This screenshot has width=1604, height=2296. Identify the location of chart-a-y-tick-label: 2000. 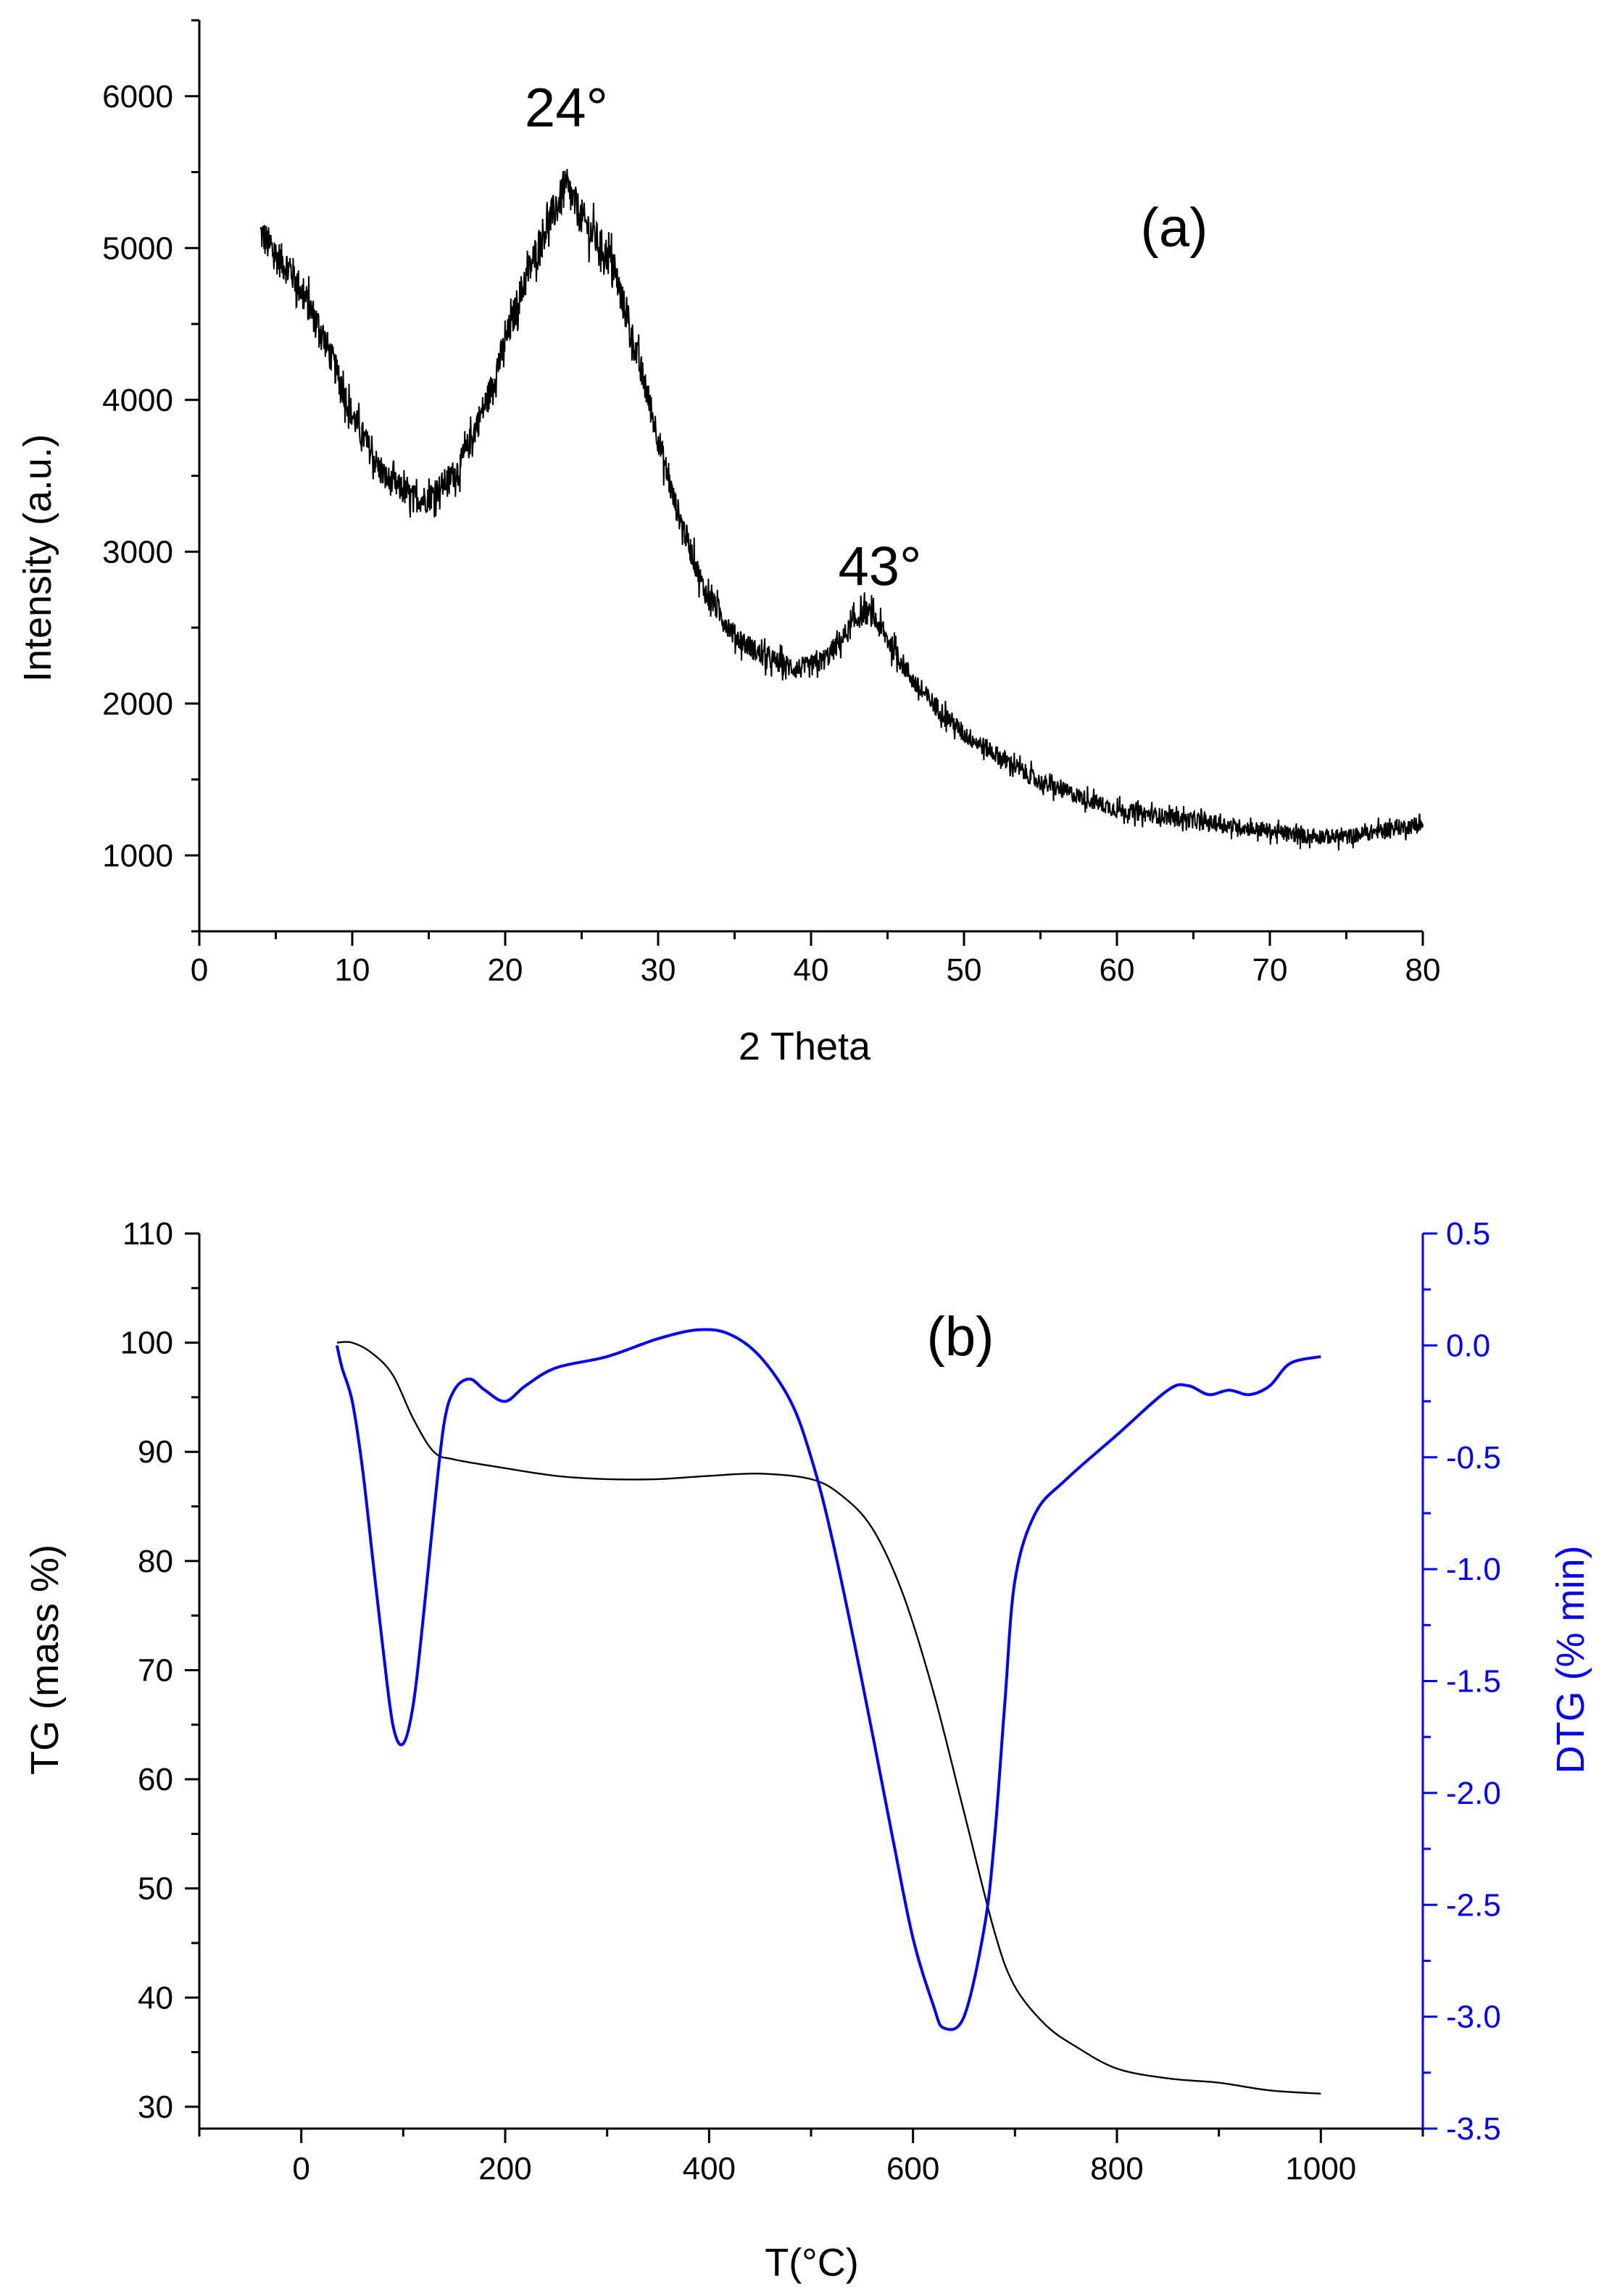
(137, 704).